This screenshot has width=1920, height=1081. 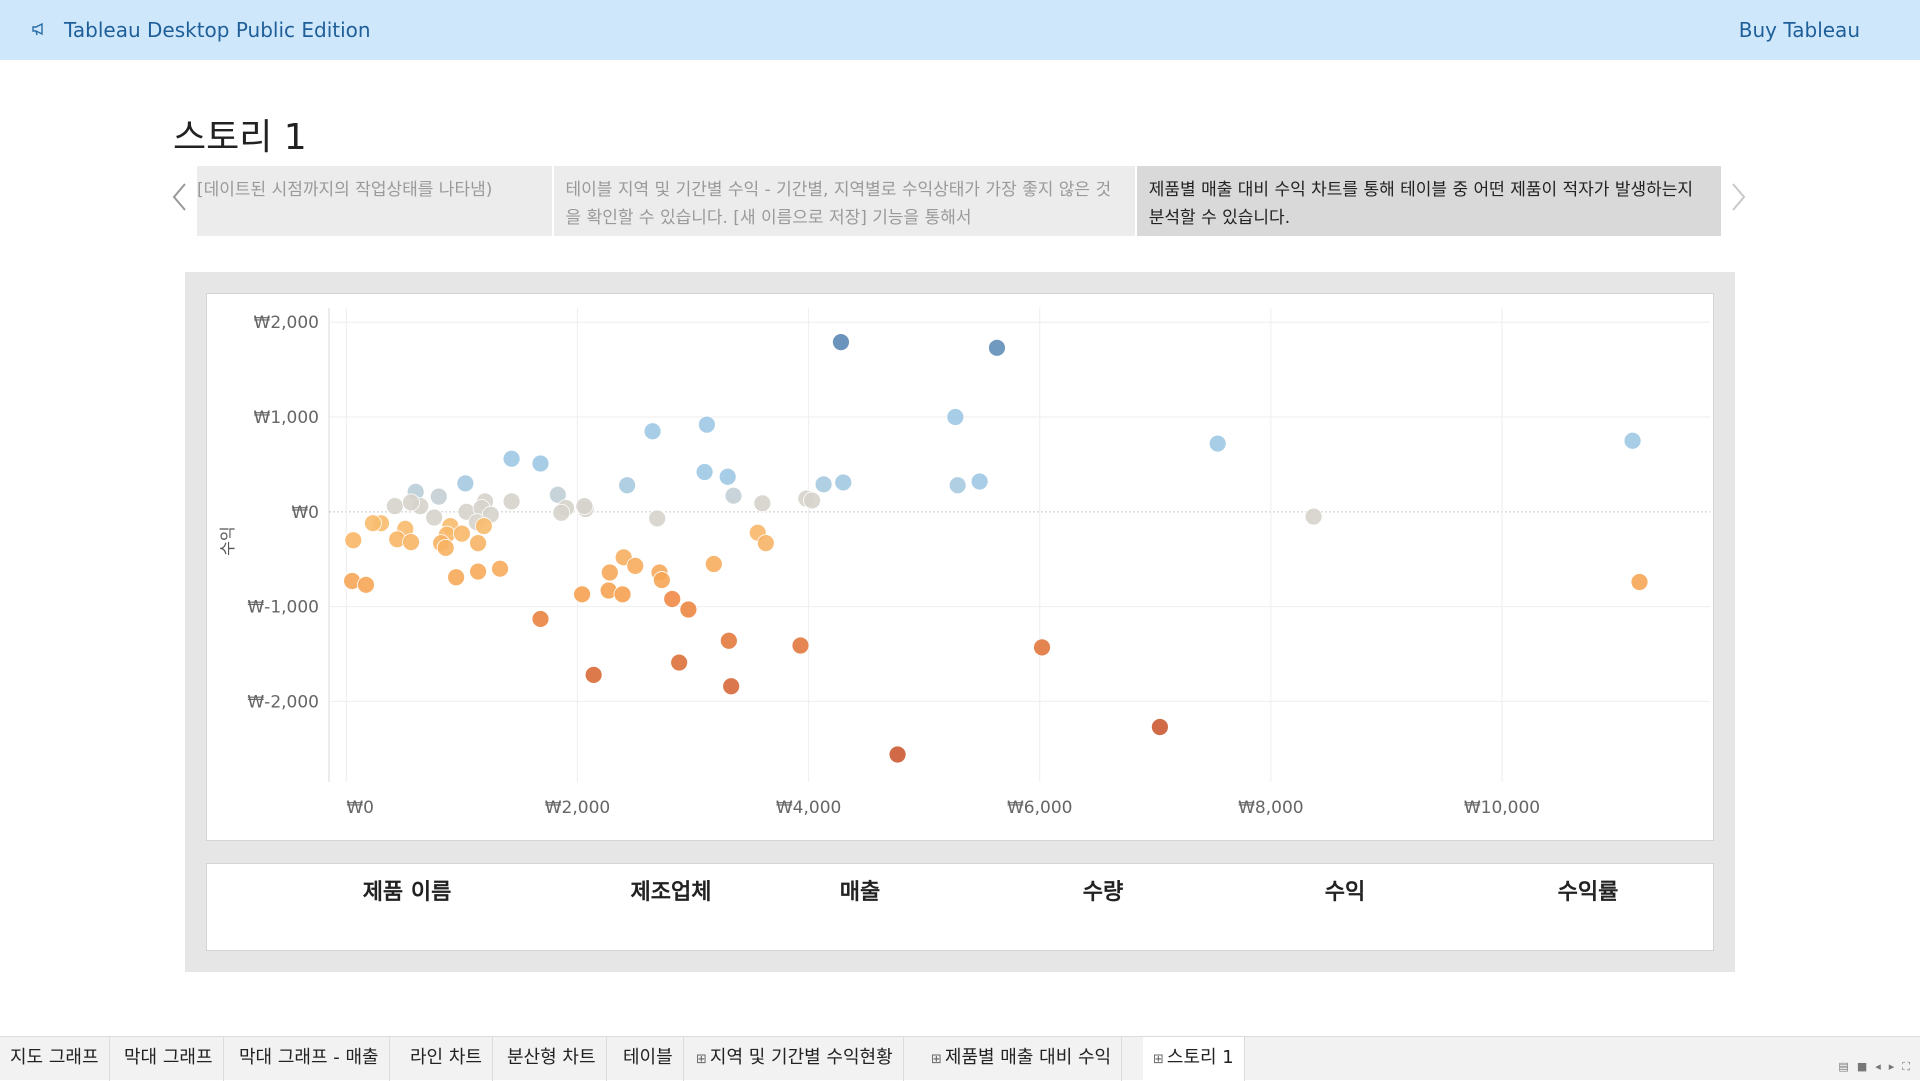 What do you see at coordinates (801, 1057) in the screenshot?
I see `tab-label: 지역 및 기간별 수익현황` at bounding box center [801, 1057].